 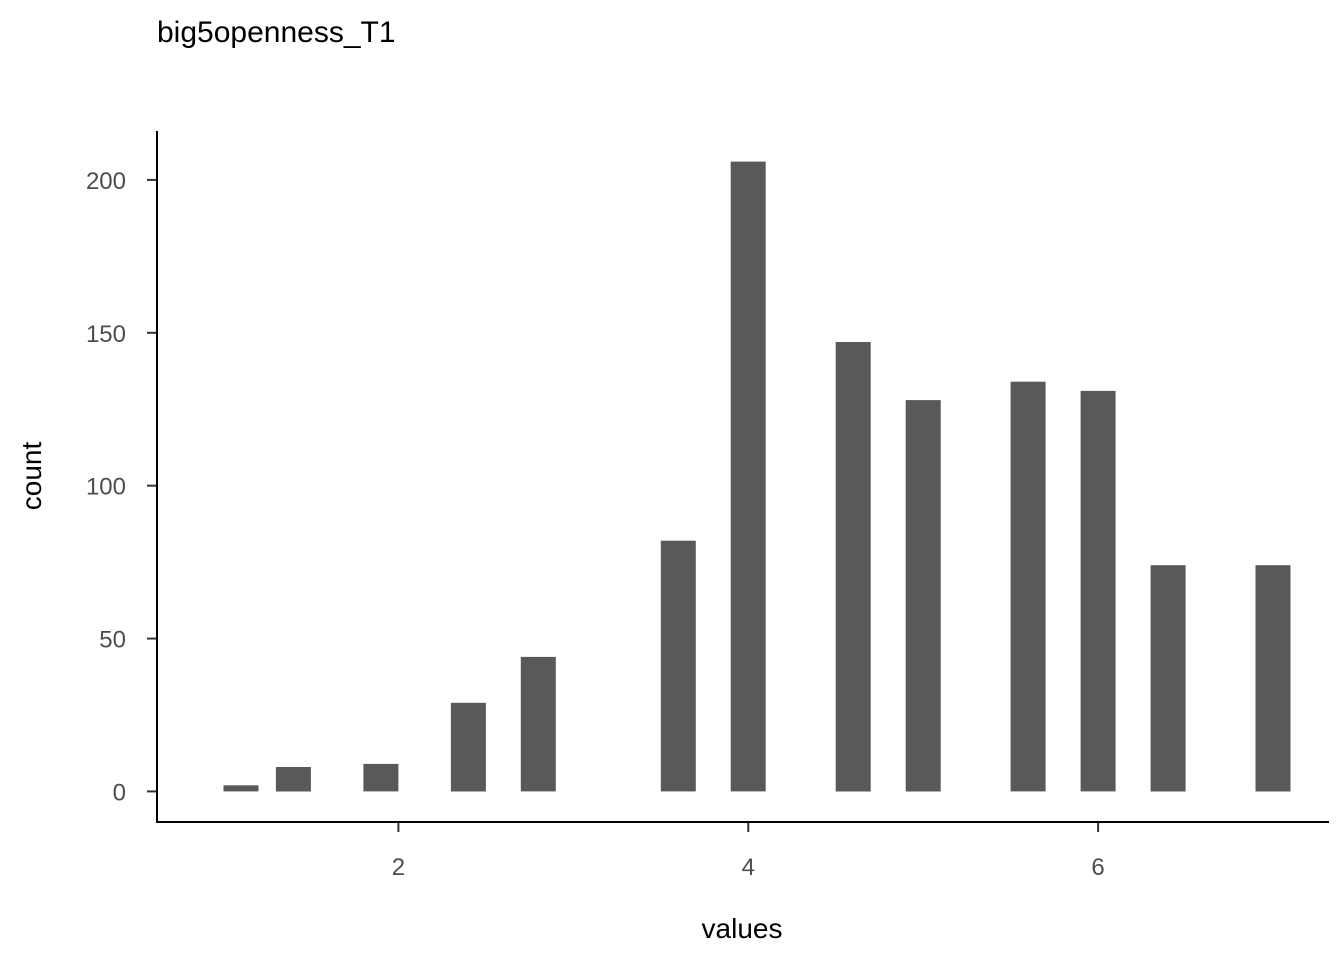 What do you see at coordinates (398, 867) in the screenshot?
I see `x-tick-label: 2` at bounding box center [398, 867].